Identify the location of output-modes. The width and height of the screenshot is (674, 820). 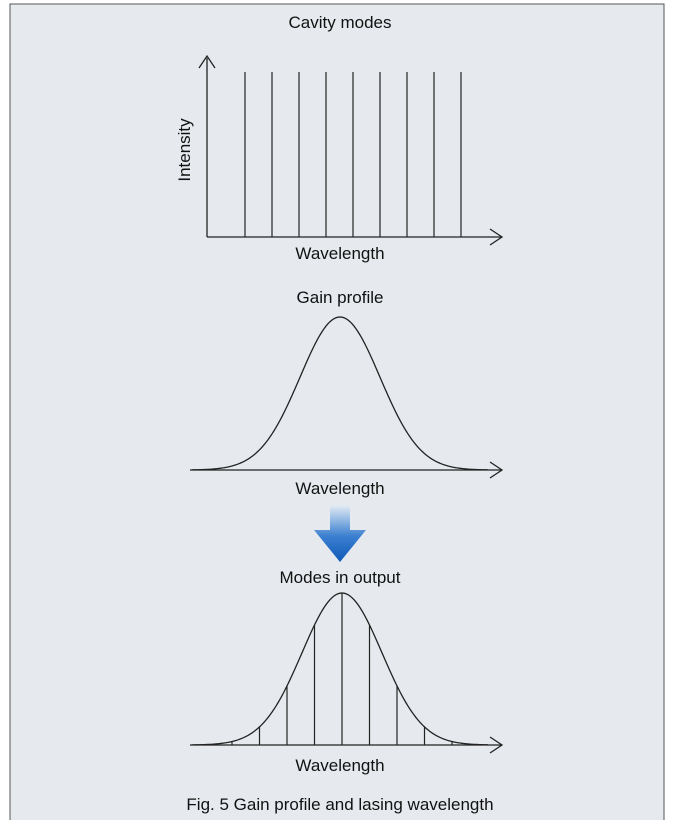
(342, 669).